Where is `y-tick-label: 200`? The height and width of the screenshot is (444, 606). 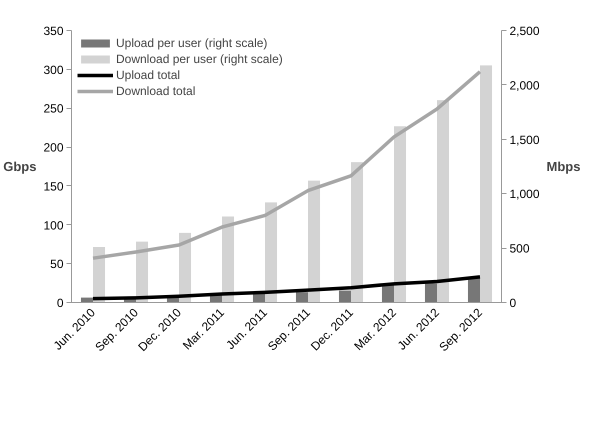 y-tick-label: 200 is located at coordinates (53, 147).